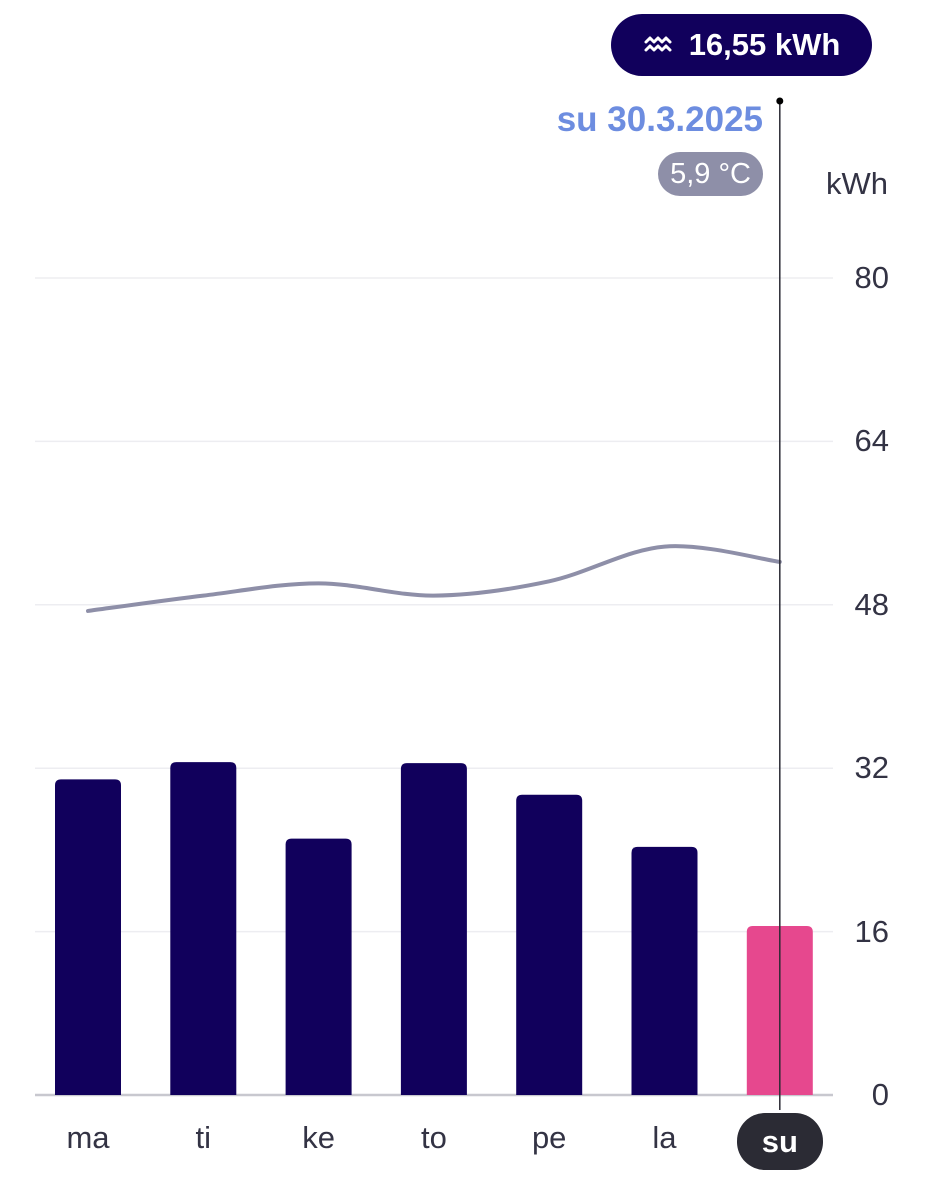 This screenshot has height=1200, width=929. I want to click on y-tick-label: 0, so click(880, 1094).